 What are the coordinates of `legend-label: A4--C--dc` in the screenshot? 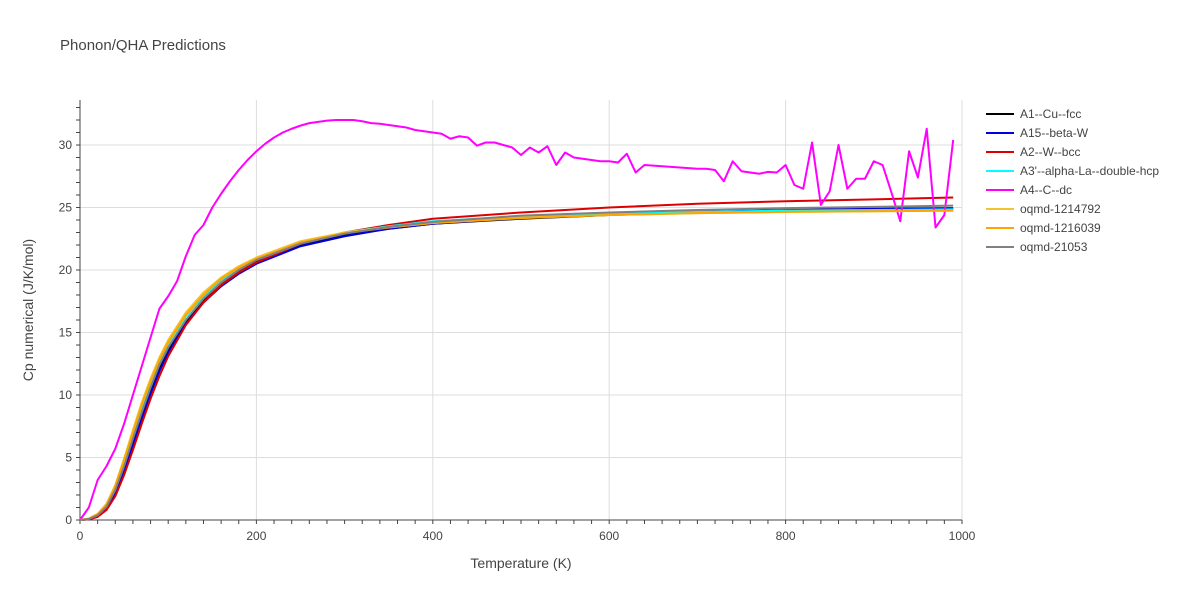 It's located at (1046, 190).